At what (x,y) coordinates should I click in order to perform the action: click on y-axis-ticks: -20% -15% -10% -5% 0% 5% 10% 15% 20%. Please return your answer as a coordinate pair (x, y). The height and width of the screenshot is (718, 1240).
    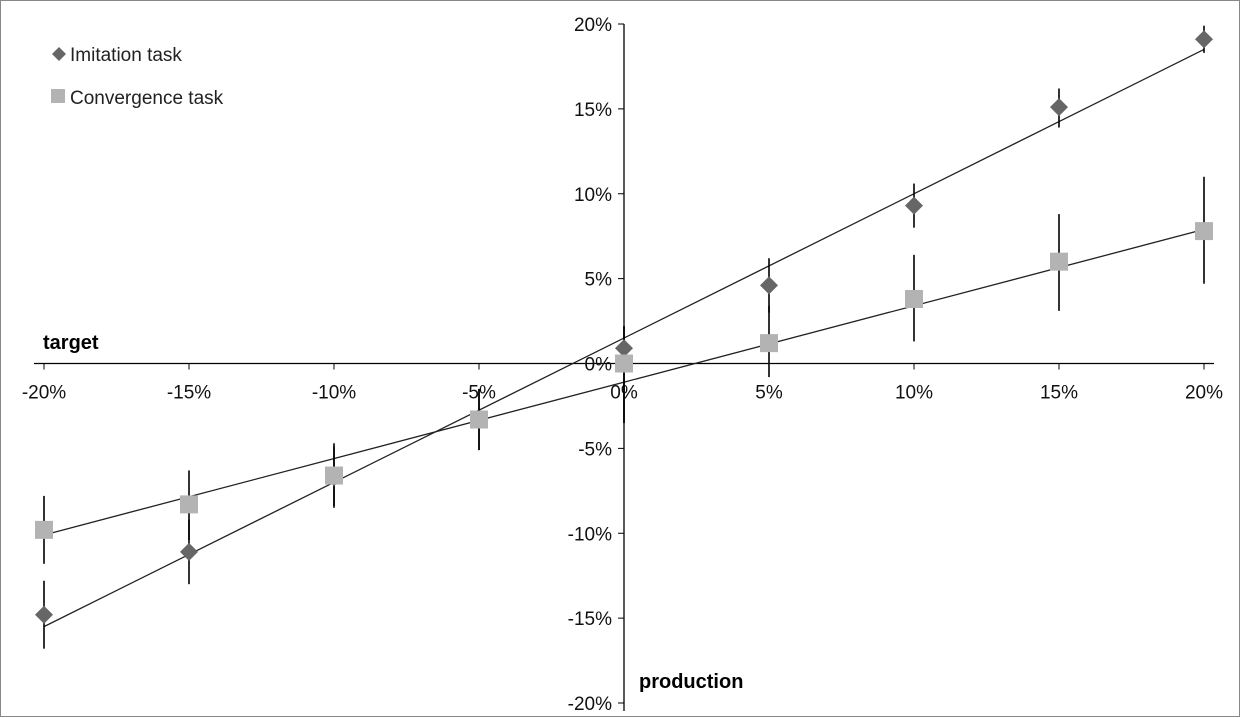
    Looking at the image, I should click on (596, 365).